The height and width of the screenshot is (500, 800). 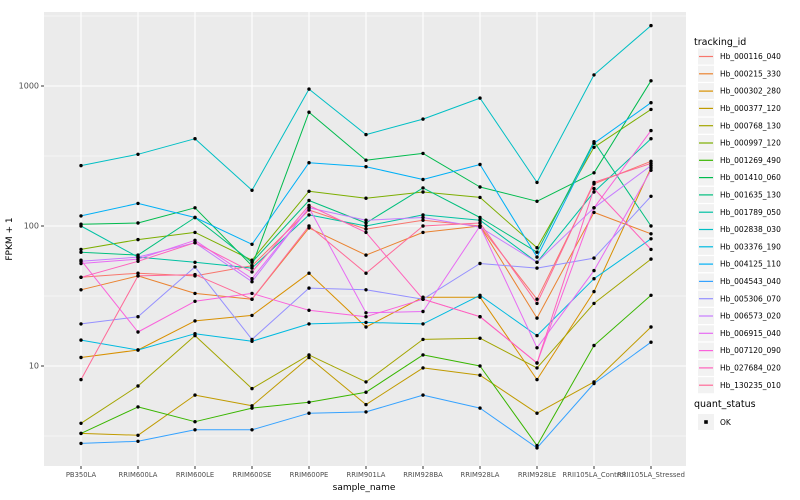 What do you see at coordinates (750, 264) in the screenshot?
I see `legend-item-label: Hb_004125_110` at bounding box center [750, 264].